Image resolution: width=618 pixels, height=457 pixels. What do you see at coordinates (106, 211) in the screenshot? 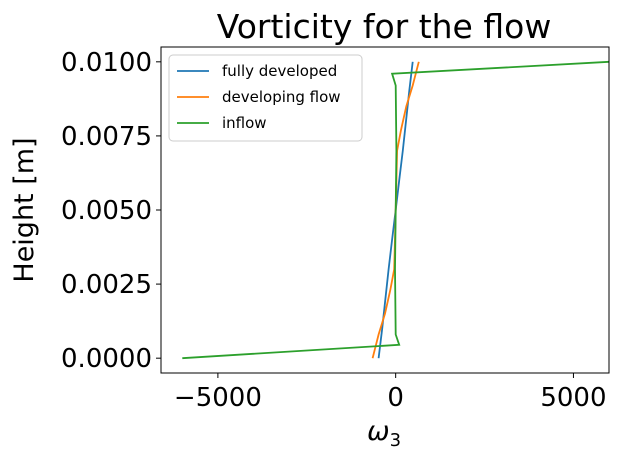
I see `y-tick-label: 0.0050` at bounding box center [106, 211].